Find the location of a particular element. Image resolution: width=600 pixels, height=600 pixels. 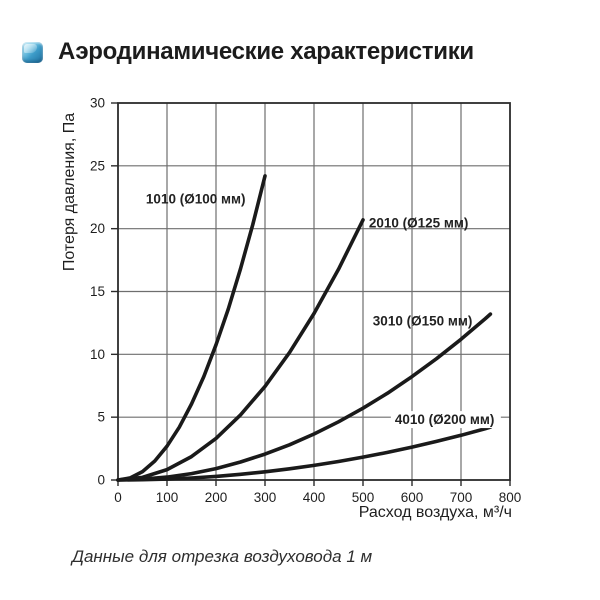

curve-label-4010: 4010 (Ø200 мм) is located at coordinates (445, 419).